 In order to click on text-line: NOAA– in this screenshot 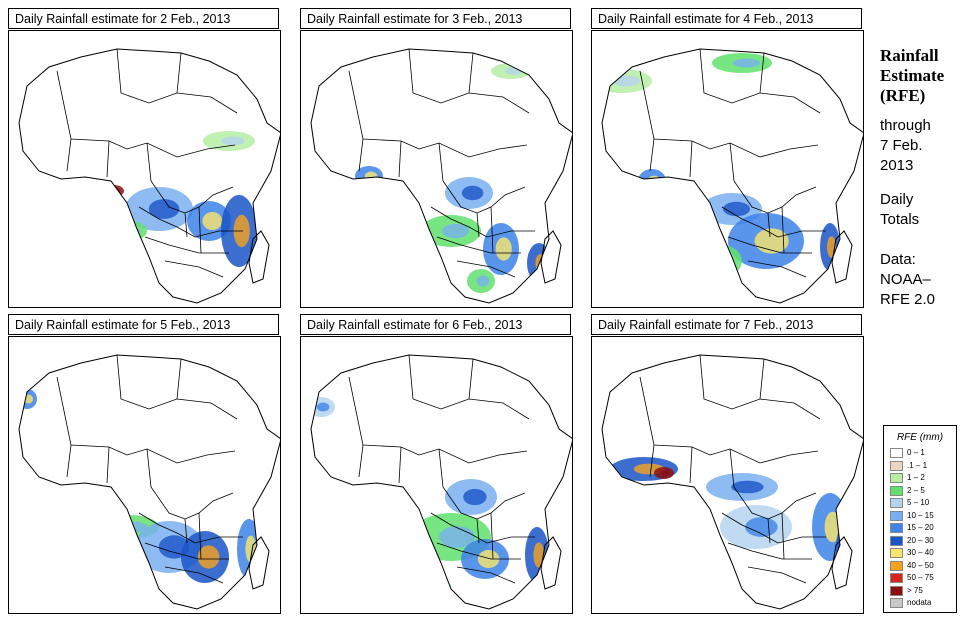, I will do `click(905, 279)`.